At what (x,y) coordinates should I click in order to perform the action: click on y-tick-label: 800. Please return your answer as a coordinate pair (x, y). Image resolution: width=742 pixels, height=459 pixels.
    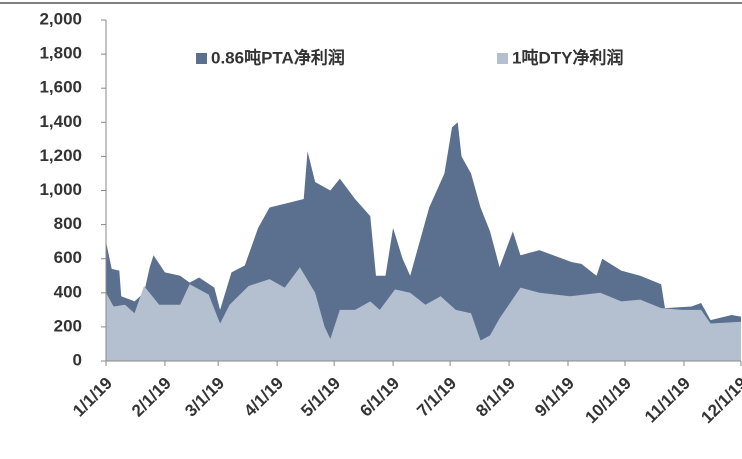
    Looking at the image, I should click on (68, 223).